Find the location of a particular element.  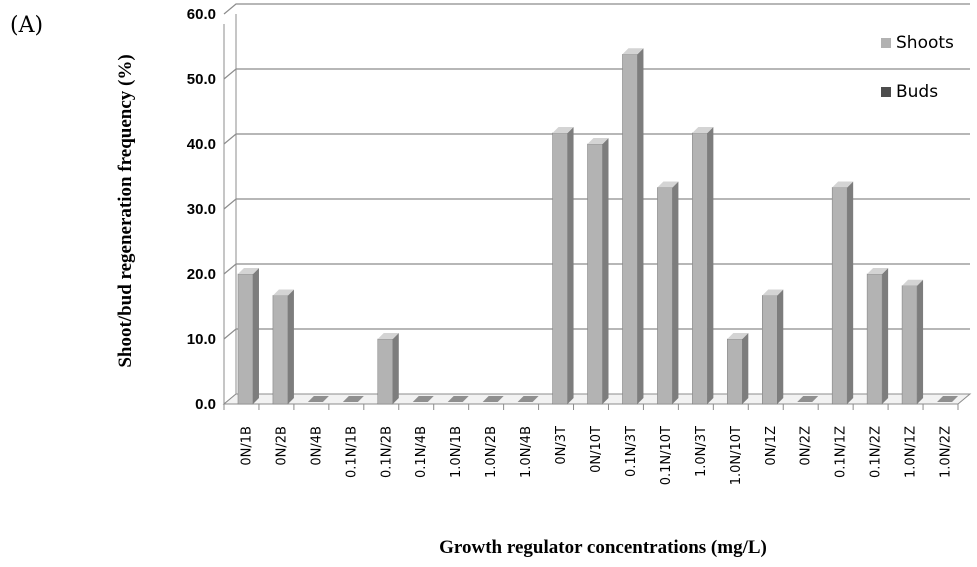

x-tick-label: 1.0N/2Z is located at coordinates (946, 452).